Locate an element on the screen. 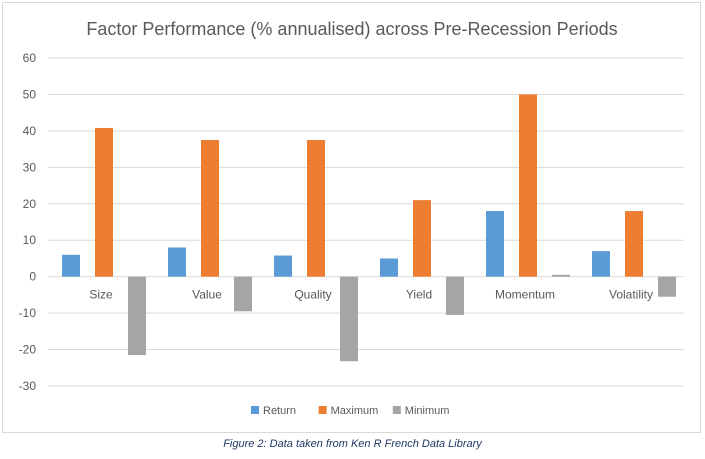 The height and width of the screenshot is (459, 705). bar-minimum-volatility is located at coordinates (667, 286).